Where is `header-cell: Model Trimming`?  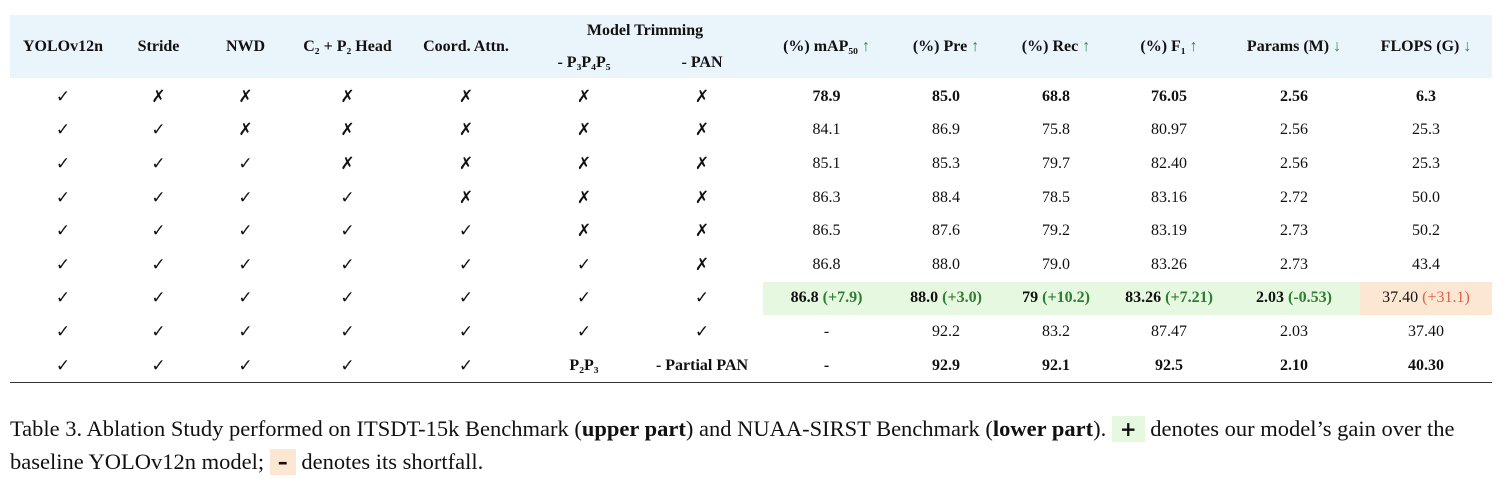 header-cell: Model Trimming is located at coordinates (645, 31).